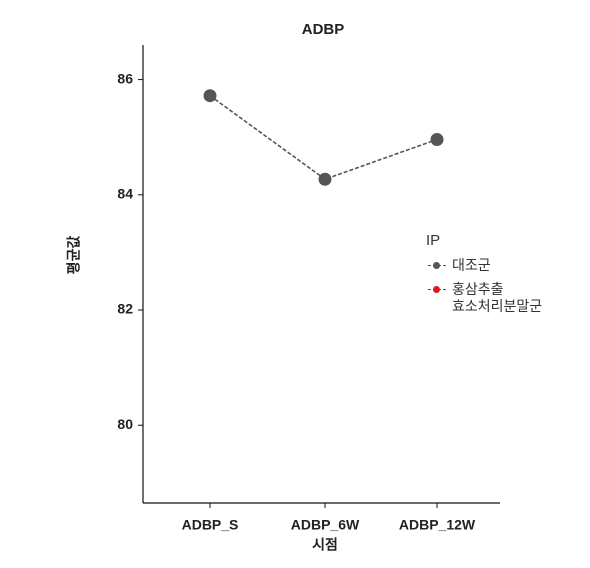 The height and width of the screenshot is (568, 590). I want to click on y-tick-label: 82, so click(125, 309).